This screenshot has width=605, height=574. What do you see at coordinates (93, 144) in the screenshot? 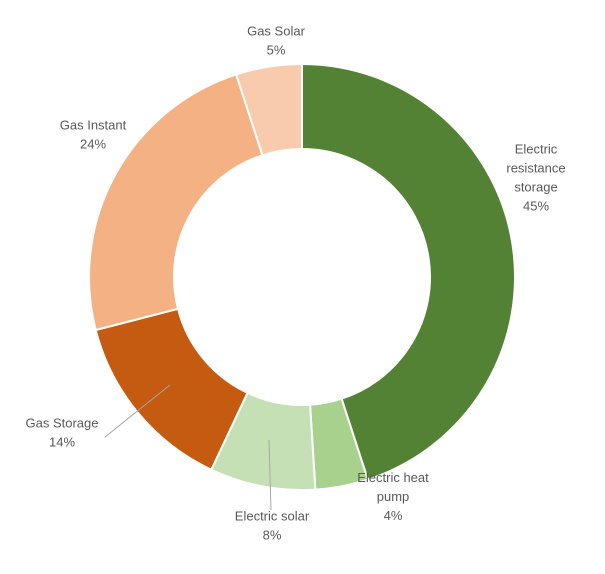
I see `slice-value-label: 24%` at bounding box center [93, 144].